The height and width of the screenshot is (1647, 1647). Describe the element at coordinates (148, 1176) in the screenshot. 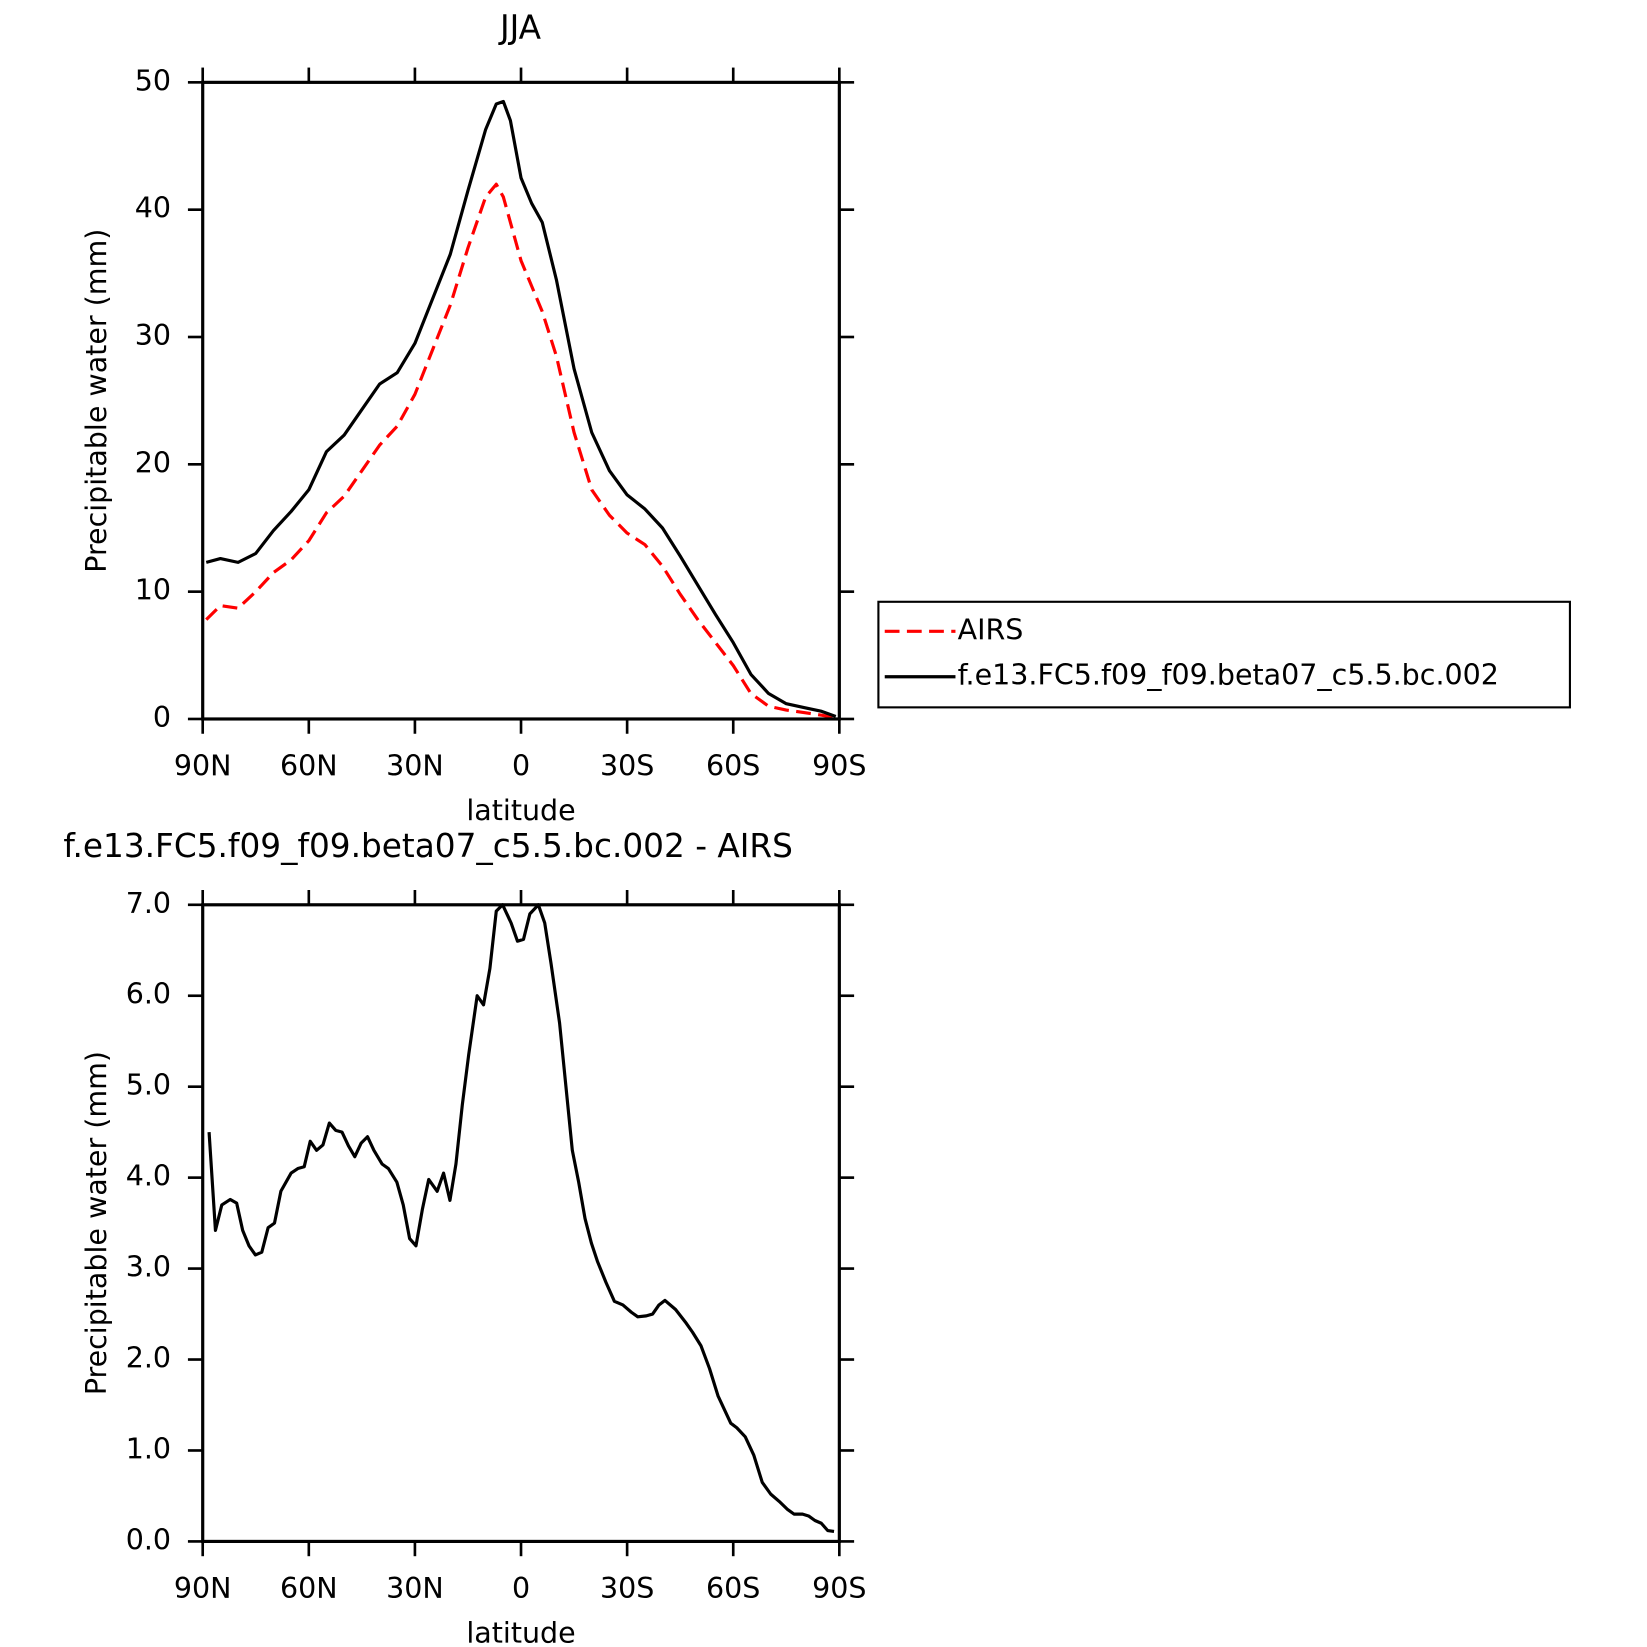

I see `y-tick-label: 4.0` at that location.